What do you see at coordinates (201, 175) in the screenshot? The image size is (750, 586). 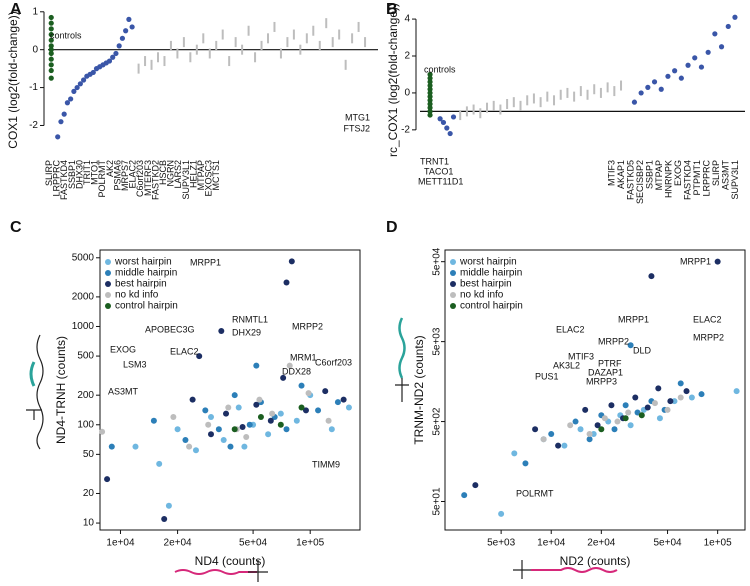 I see `annotation: MTPAP` at bounding box center [201, 175].